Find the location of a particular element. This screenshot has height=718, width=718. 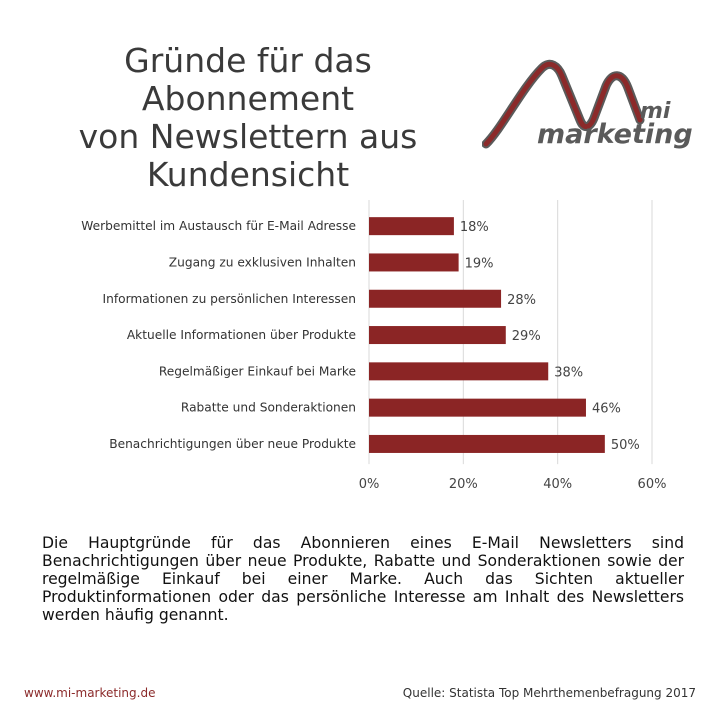

x-tick-label-1: 20% is located at coordinates (463, 484).